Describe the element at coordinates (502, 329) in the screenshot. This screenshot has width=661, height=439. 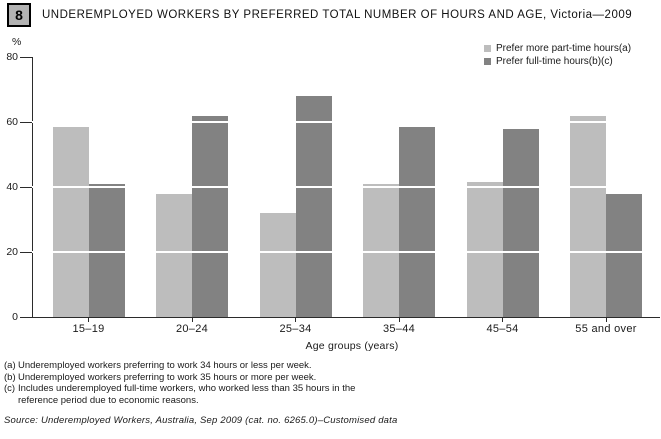
I see `x-tick-label: 45–54` at that location.